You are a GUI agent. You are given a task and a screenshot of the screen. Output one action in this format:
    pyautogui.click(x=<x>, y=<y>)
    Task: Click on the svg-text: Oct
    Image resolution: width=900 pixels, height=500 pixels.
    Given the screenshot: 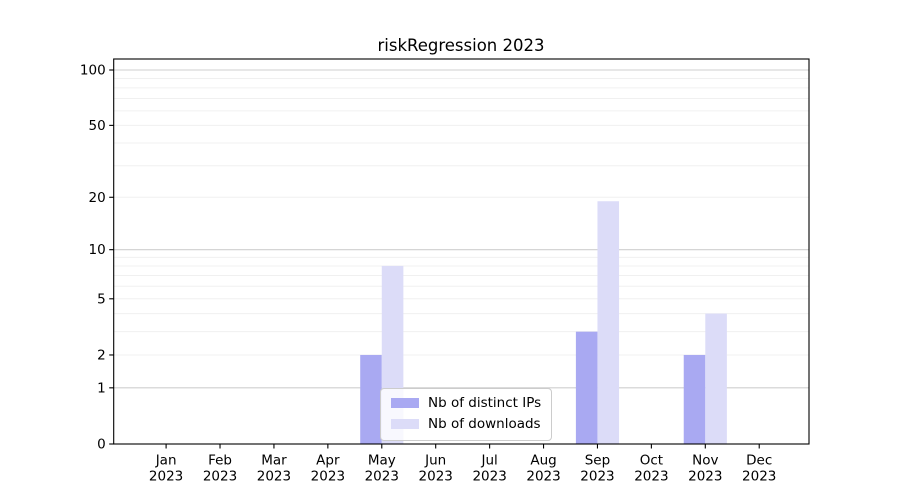 What is the action you would take?
    pyautogui.click(x=651, y=461)
    